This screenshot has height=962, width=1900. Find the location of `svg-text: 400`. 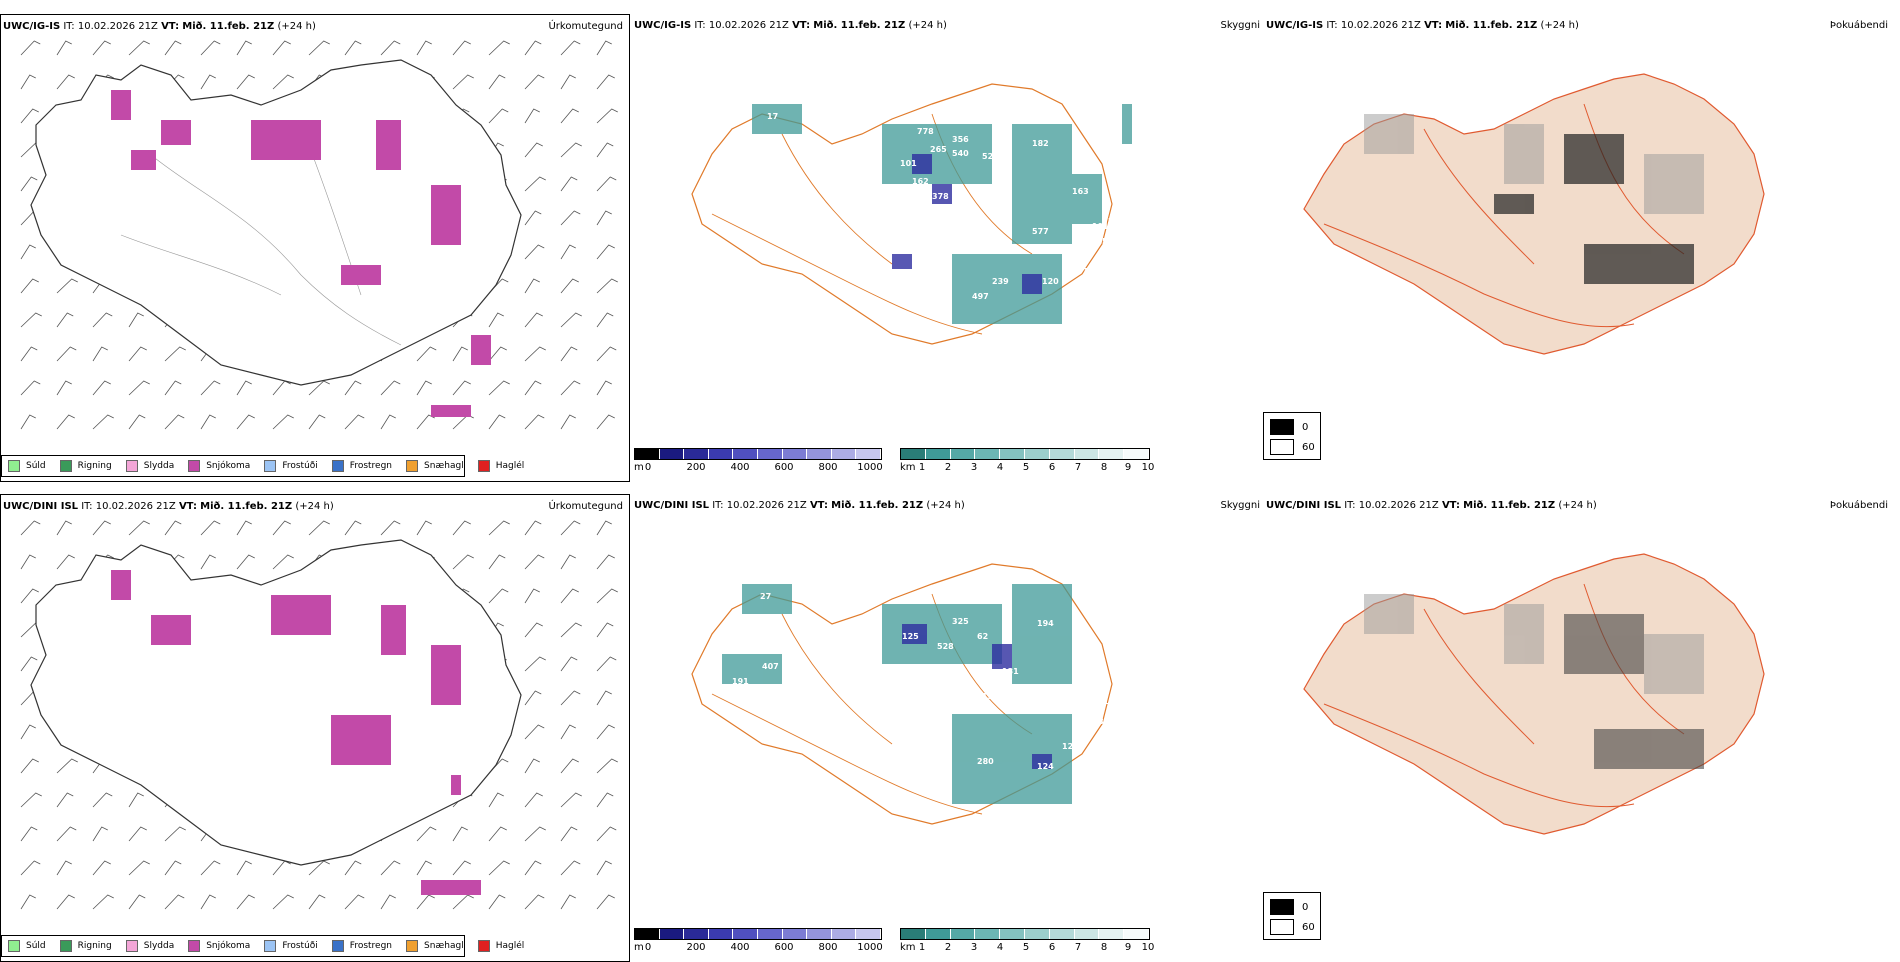

svg-text: 400 is located at coordinates (935, 209).